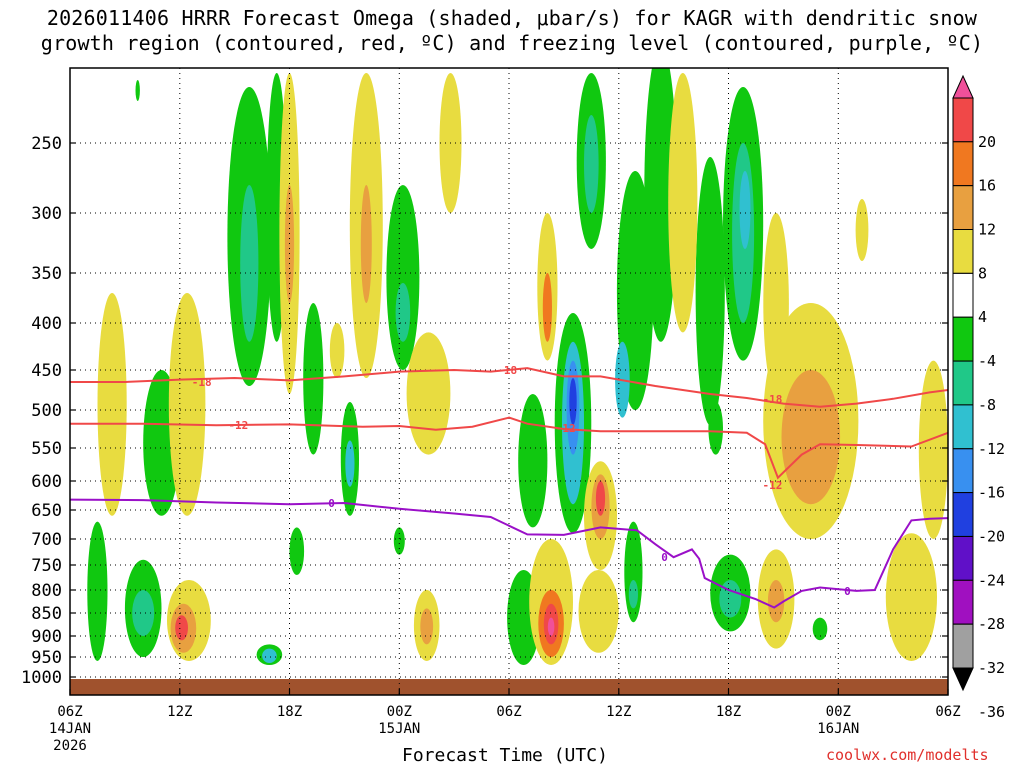 This screenshot has height=768, width=1024. What do you see at coordinates (847, 591) in the screenshot?
I see `contour-label-freezing-level-2: 0` at bounding box center [847, 591].